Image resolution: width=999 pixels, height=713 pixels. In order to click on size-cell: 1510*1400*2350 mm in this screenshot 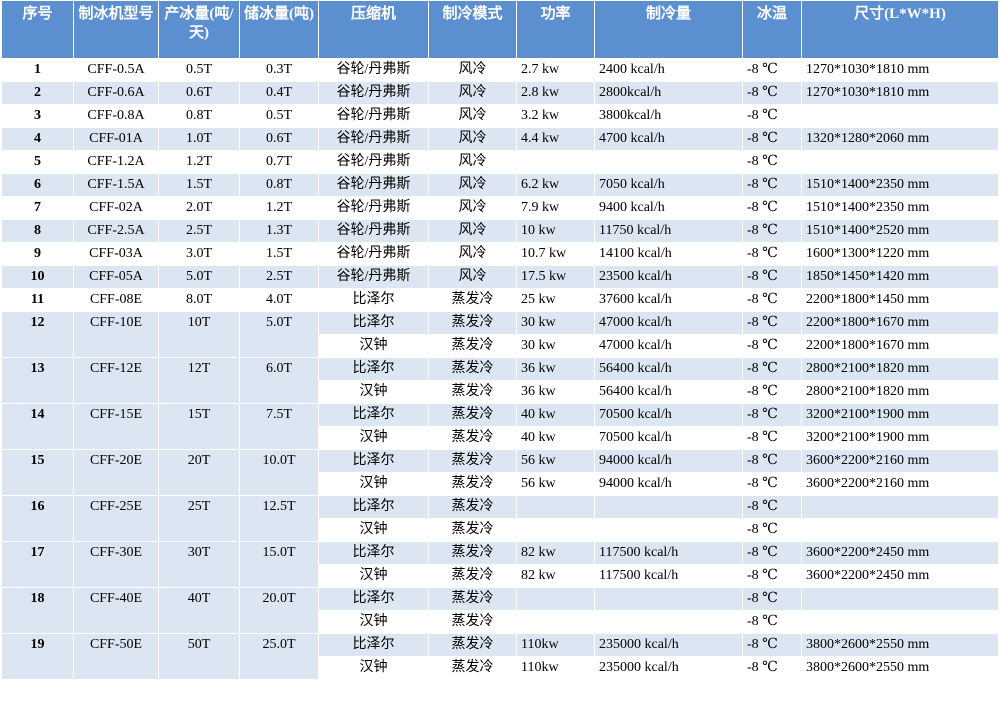, I will do `click(900, 208)`.